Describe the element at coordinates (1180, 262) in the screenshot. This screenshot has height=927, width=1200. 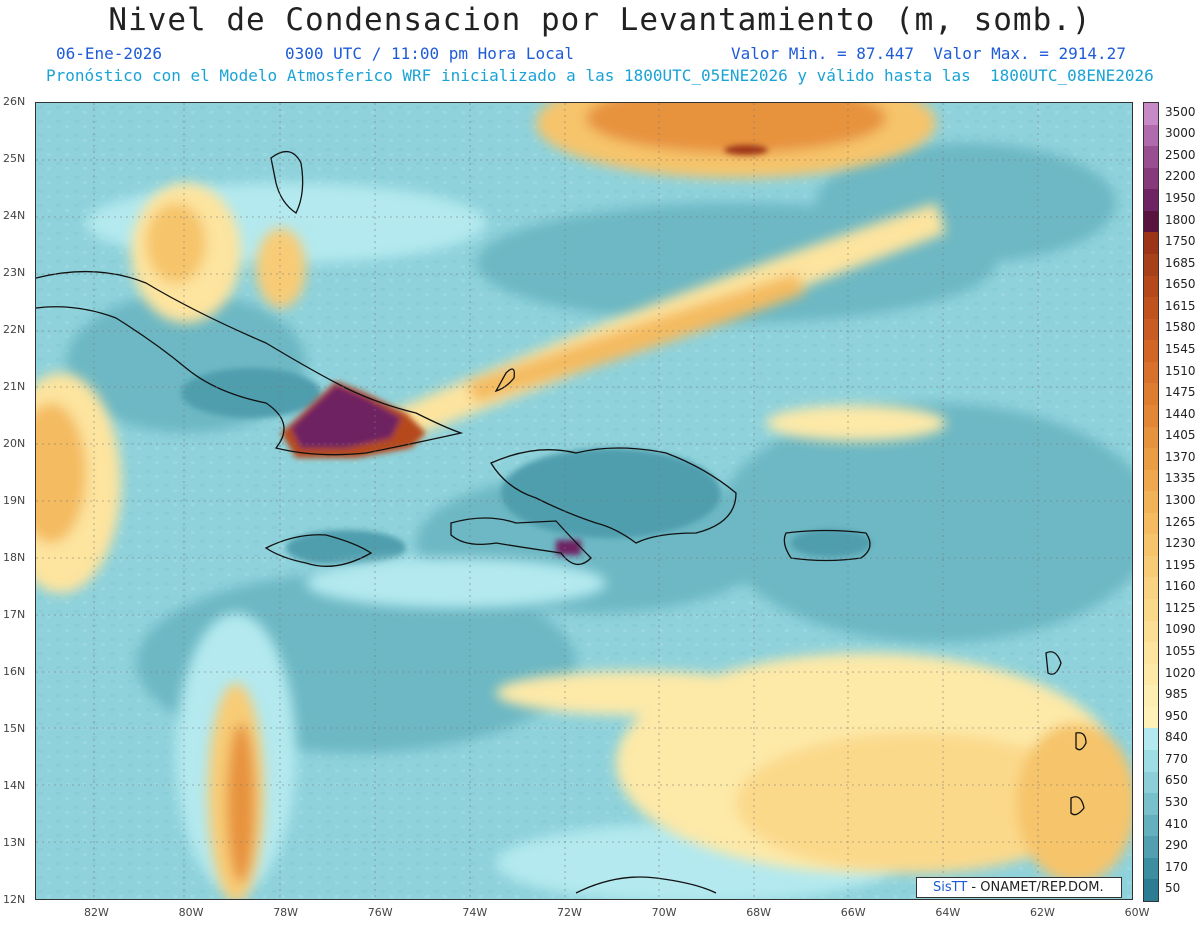
I see `color-scale-label: 1685` at that location.